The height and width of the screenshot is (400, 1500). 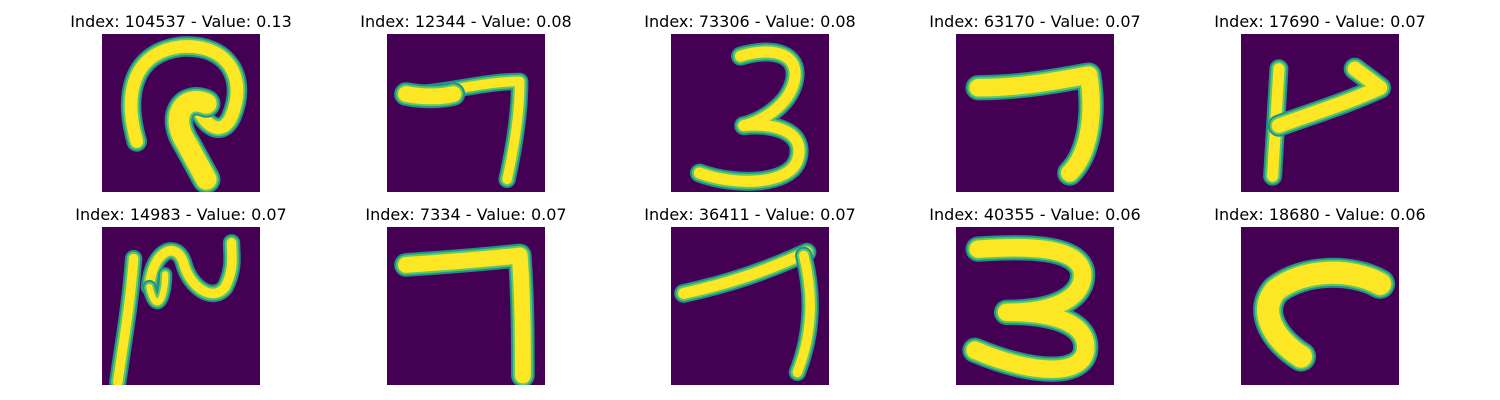 I want to click on panel-title: Index: 12344 - Value: 0.08, so click(x=466, y=21).